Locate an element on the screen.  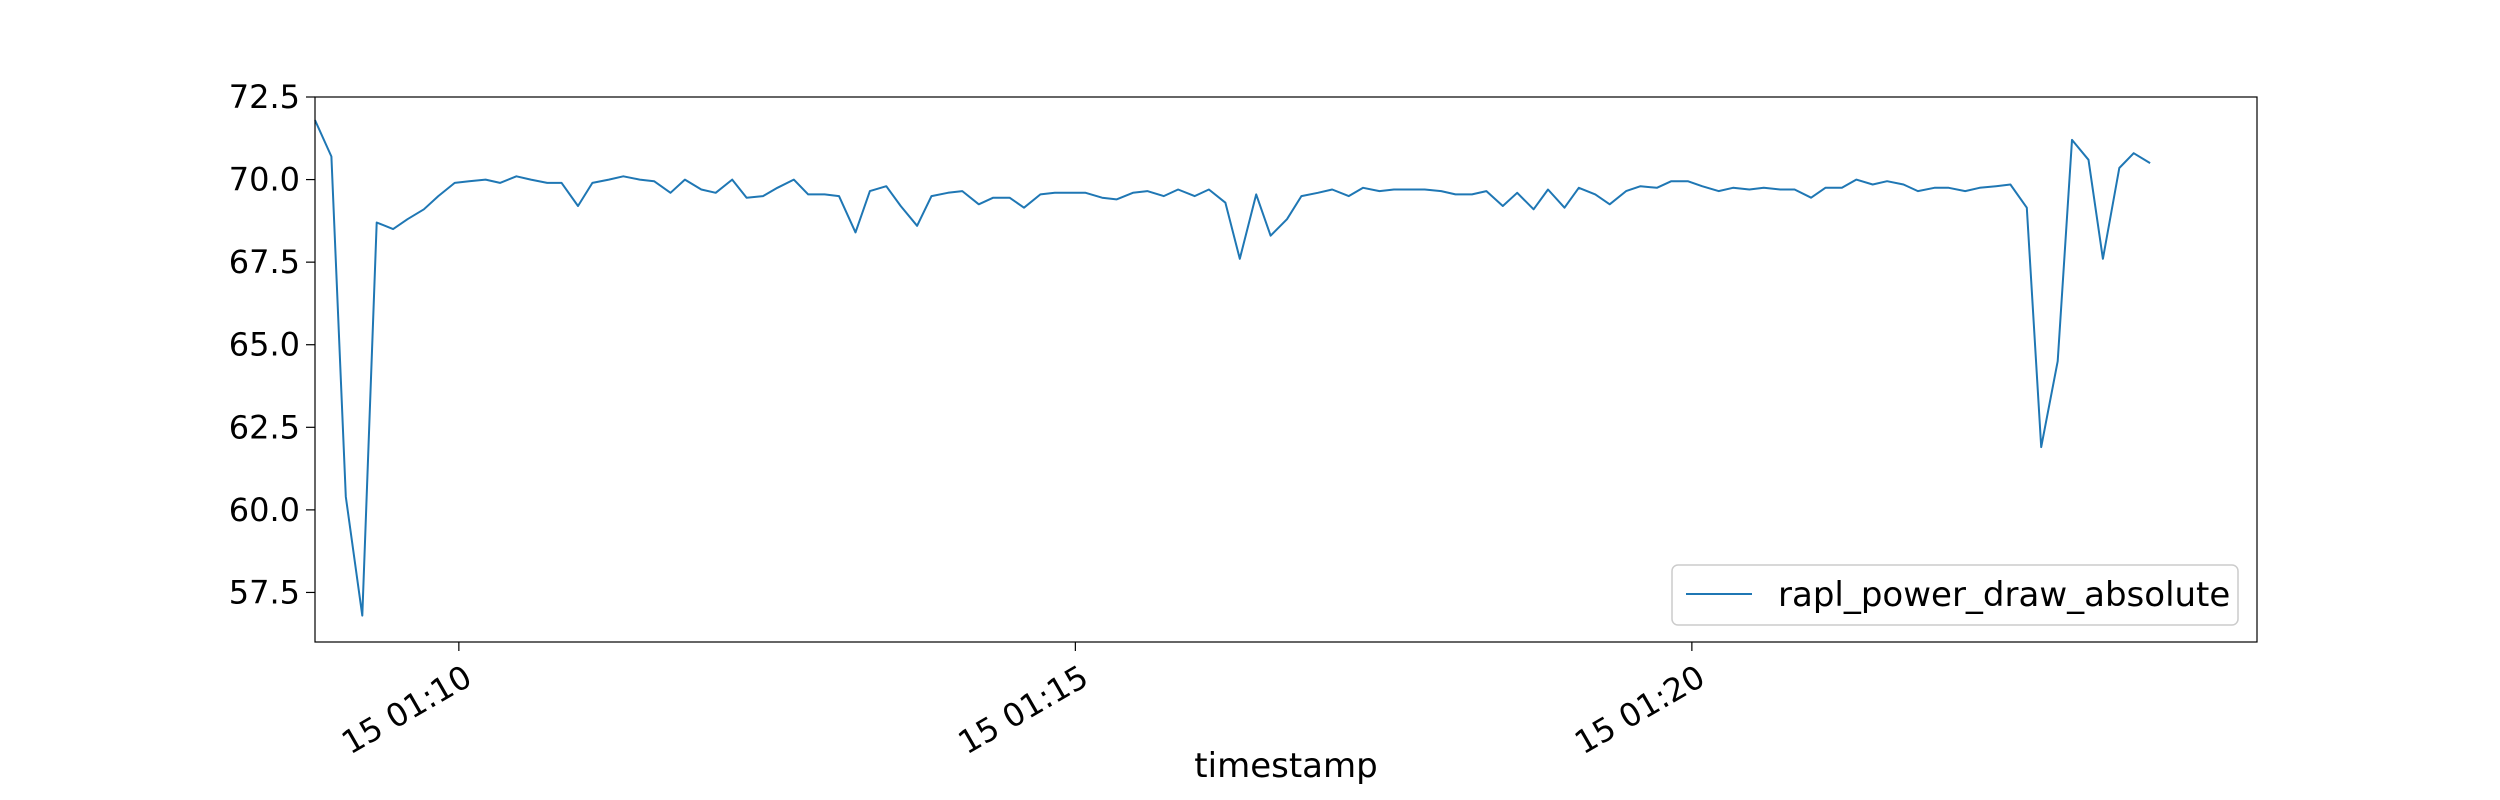
y-tick-label: 72.5 is located at coordinates (264, 97).